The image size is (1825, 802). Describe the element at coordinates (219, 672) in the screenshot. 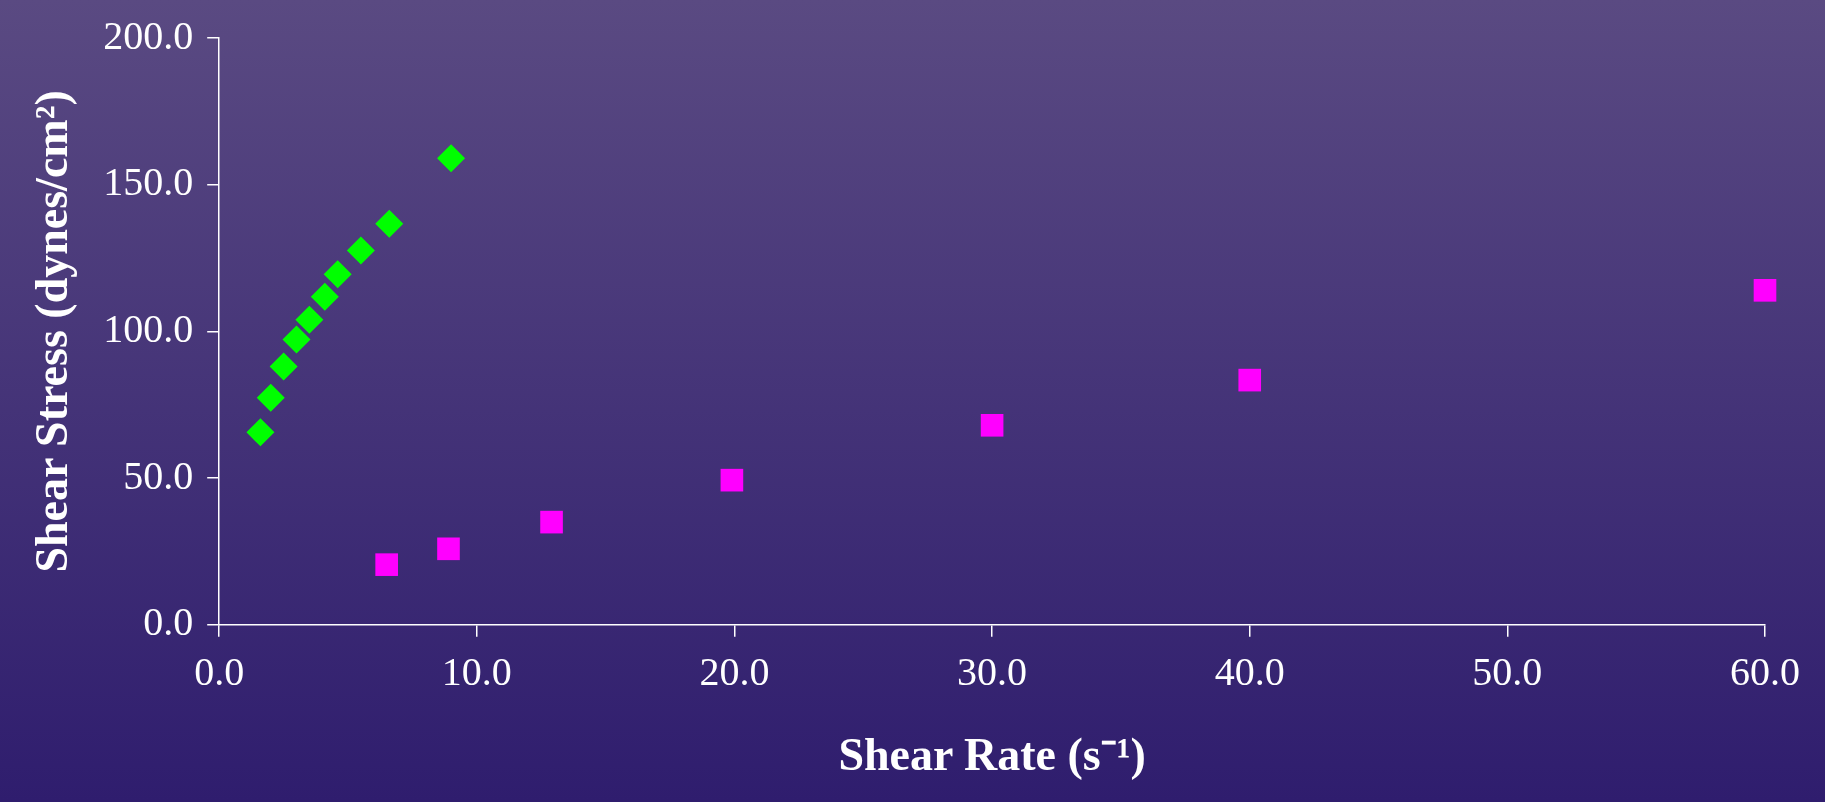

I see `x-tick-label: 0.0` at that location.